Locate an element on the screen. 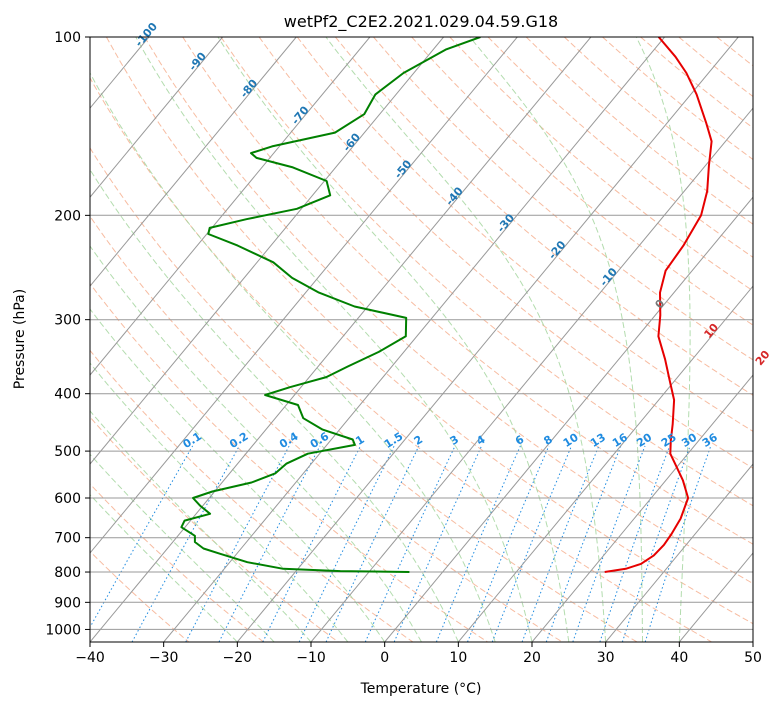 This screenshot has height=708, width=775. y-tick-label: 900 is located at coordinates (67, 603).